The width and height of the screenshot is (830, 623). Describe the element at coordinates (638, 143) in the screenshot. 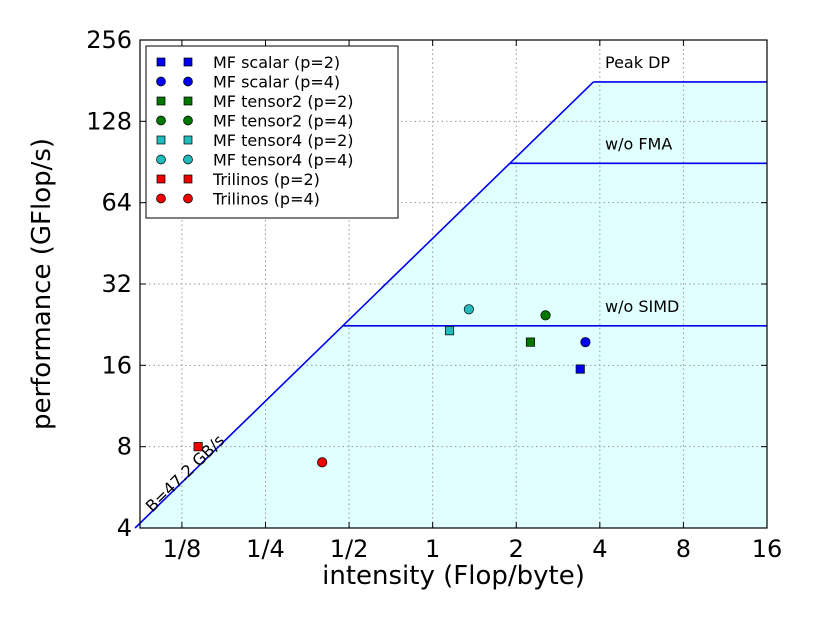

I see `ceiling-label: w/o FMA` at that location.